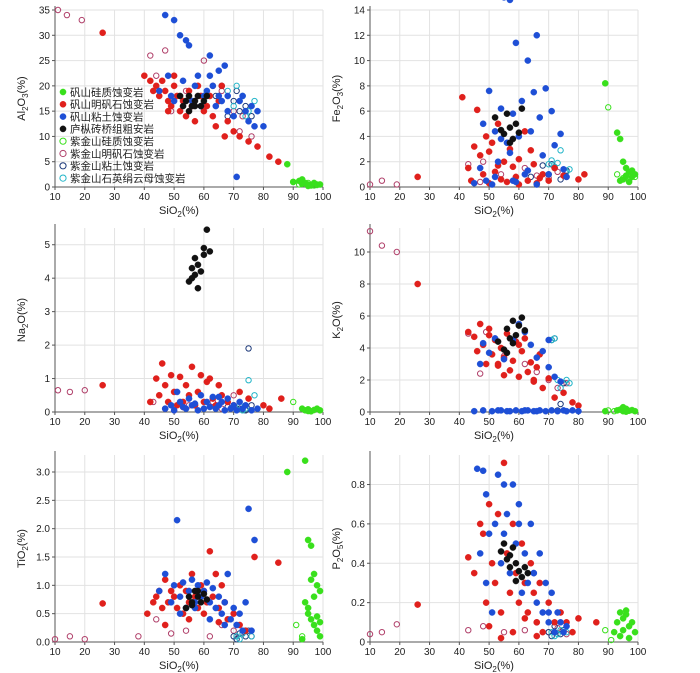  Describe the element at coordinates (638, 652) in the screenshot. I see `x-tick-label: 100` at that location.